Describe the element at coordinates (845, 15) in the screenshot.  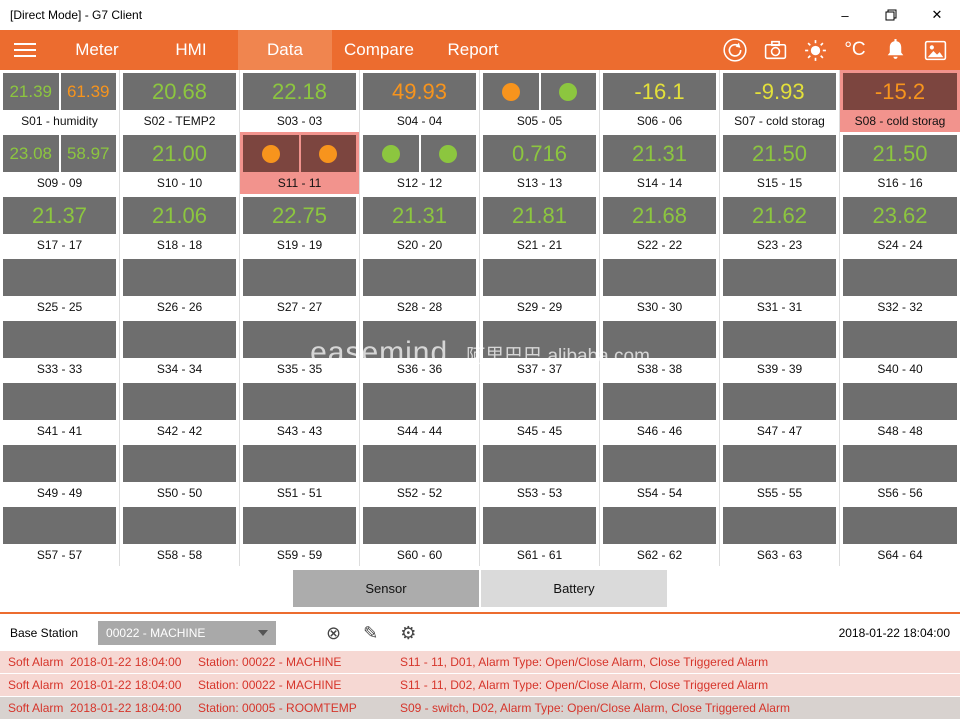
I see `minimize-button: –` at that location.